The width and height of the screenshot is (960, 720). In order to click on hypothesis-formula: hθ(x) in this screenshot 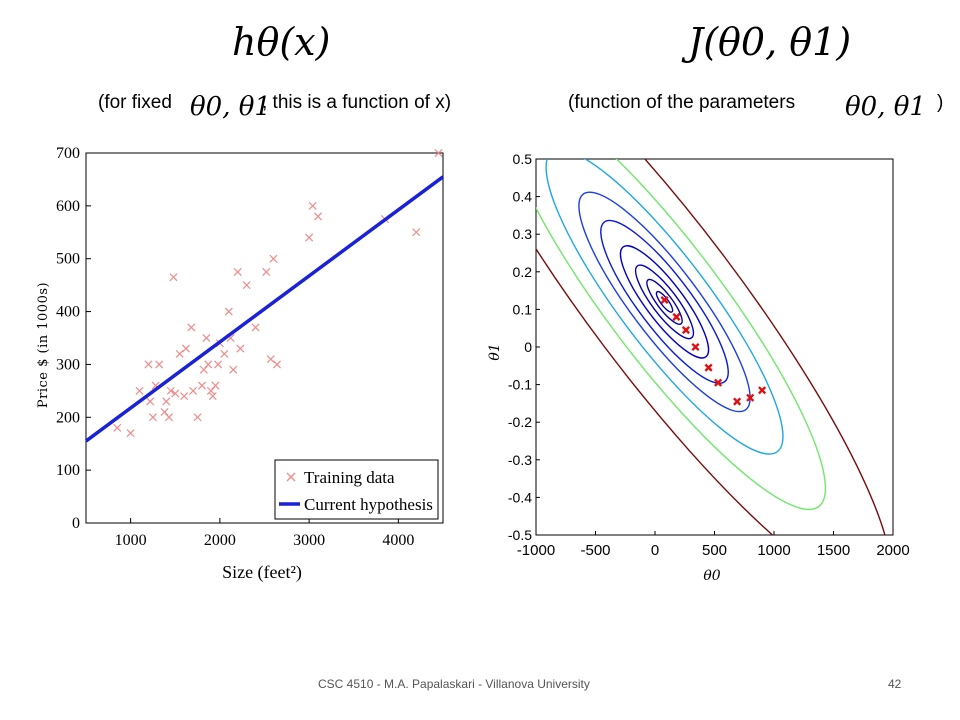, I will do `click(281, 42)`.